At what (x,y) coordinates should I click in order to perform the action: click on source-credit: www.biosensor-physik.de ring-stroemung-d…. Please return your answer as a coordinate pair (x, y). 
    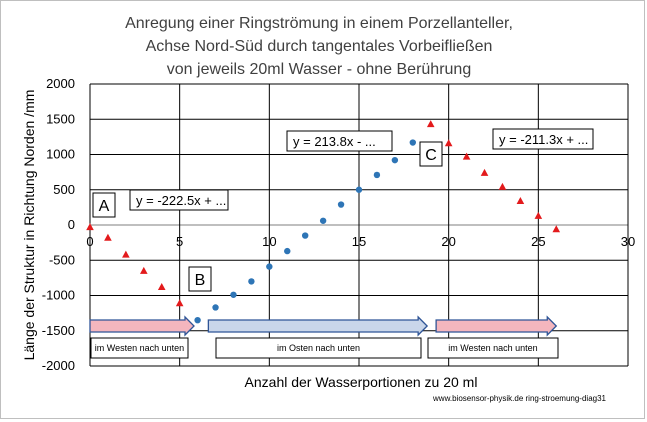
    Looking at the image, I should click on (519, 398).